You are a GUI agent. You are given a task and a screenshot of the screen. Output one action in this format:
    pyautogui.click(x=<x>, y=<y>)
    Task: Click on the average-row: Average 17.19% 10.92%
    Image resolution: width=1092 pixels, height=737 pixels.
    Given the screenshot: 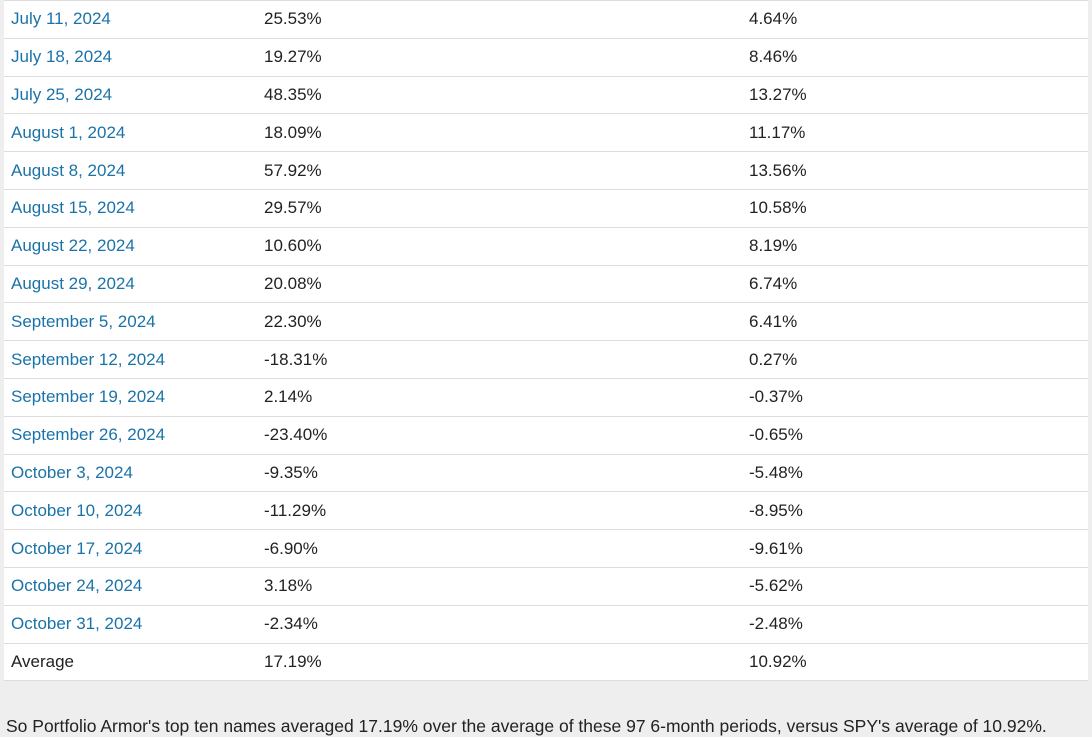 What is the action you would take?
    pyautogui.click(x=546, y=662)
    